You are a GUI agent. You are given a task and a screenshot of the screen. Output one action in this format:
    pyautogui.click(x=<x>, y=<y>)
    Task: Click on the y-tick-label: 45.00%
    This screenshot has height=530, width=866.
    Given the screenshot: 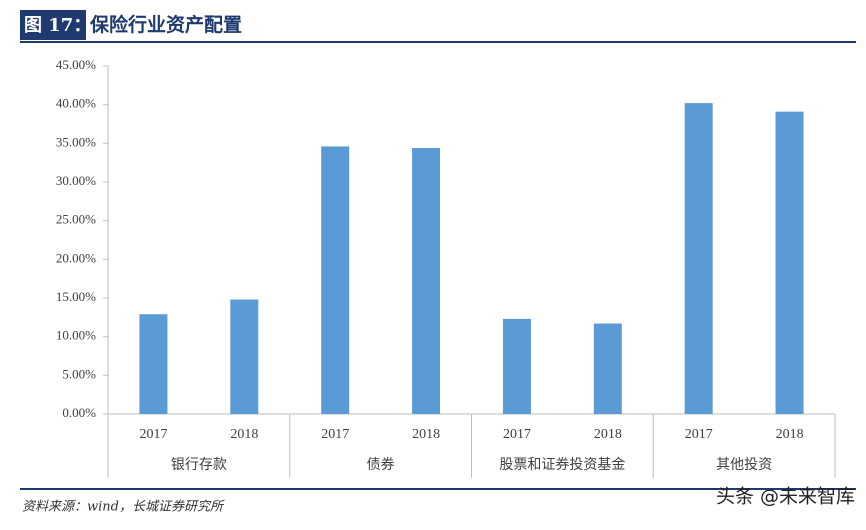 What is the action you would take?
    pyautogui.click(x=76, y=64)
    